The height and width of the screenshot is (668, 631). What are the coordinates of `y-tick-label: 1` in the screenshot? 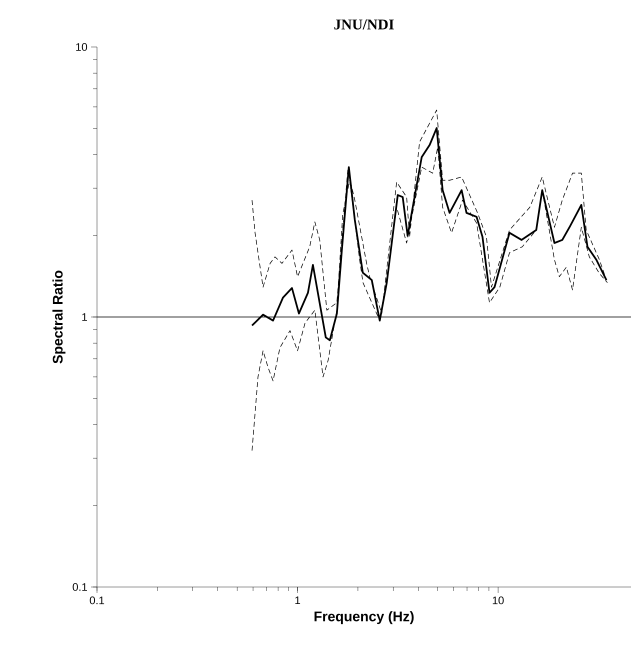 It's located at (84, 317).